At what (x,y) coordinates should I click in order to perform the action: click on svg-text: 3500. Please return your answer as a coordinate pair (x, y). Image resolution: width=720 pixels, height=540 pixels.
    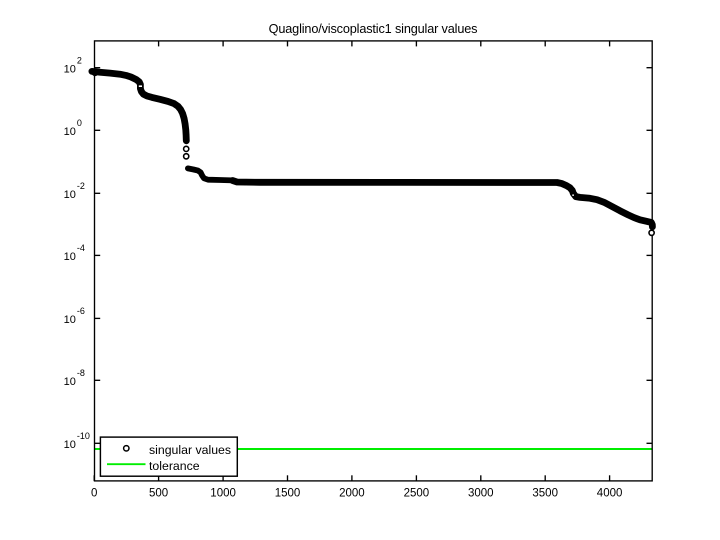
    Looking at the image, I should click on (545, 494).